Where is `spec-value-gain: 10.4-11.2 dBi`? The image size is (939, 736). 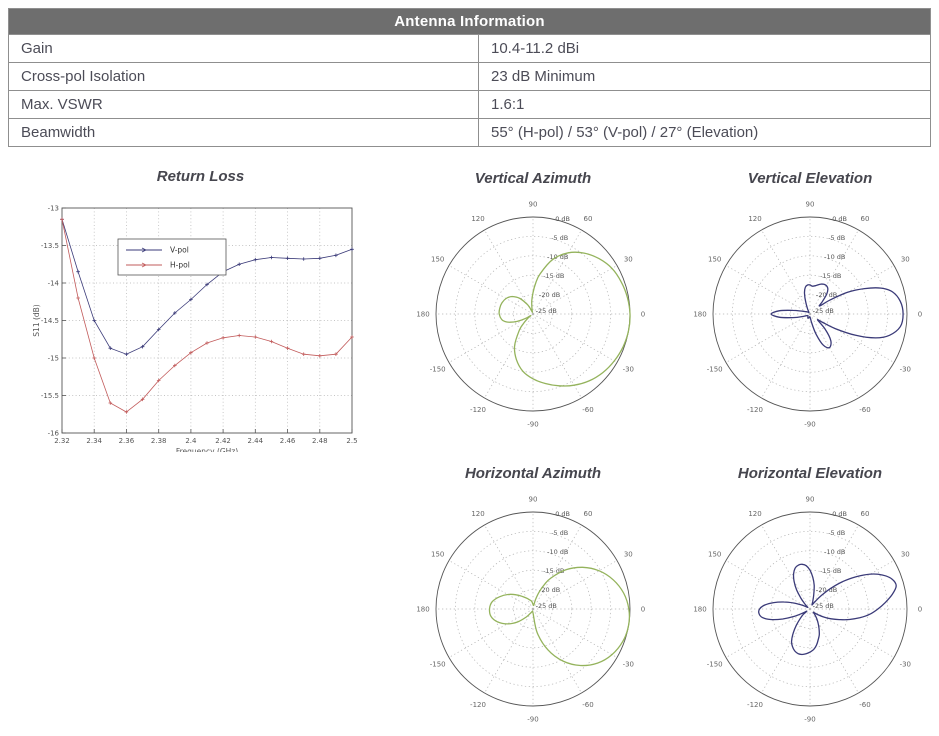
spec-value-gain: 10.4-11.2 dBi is located at coordinates (704, 48).